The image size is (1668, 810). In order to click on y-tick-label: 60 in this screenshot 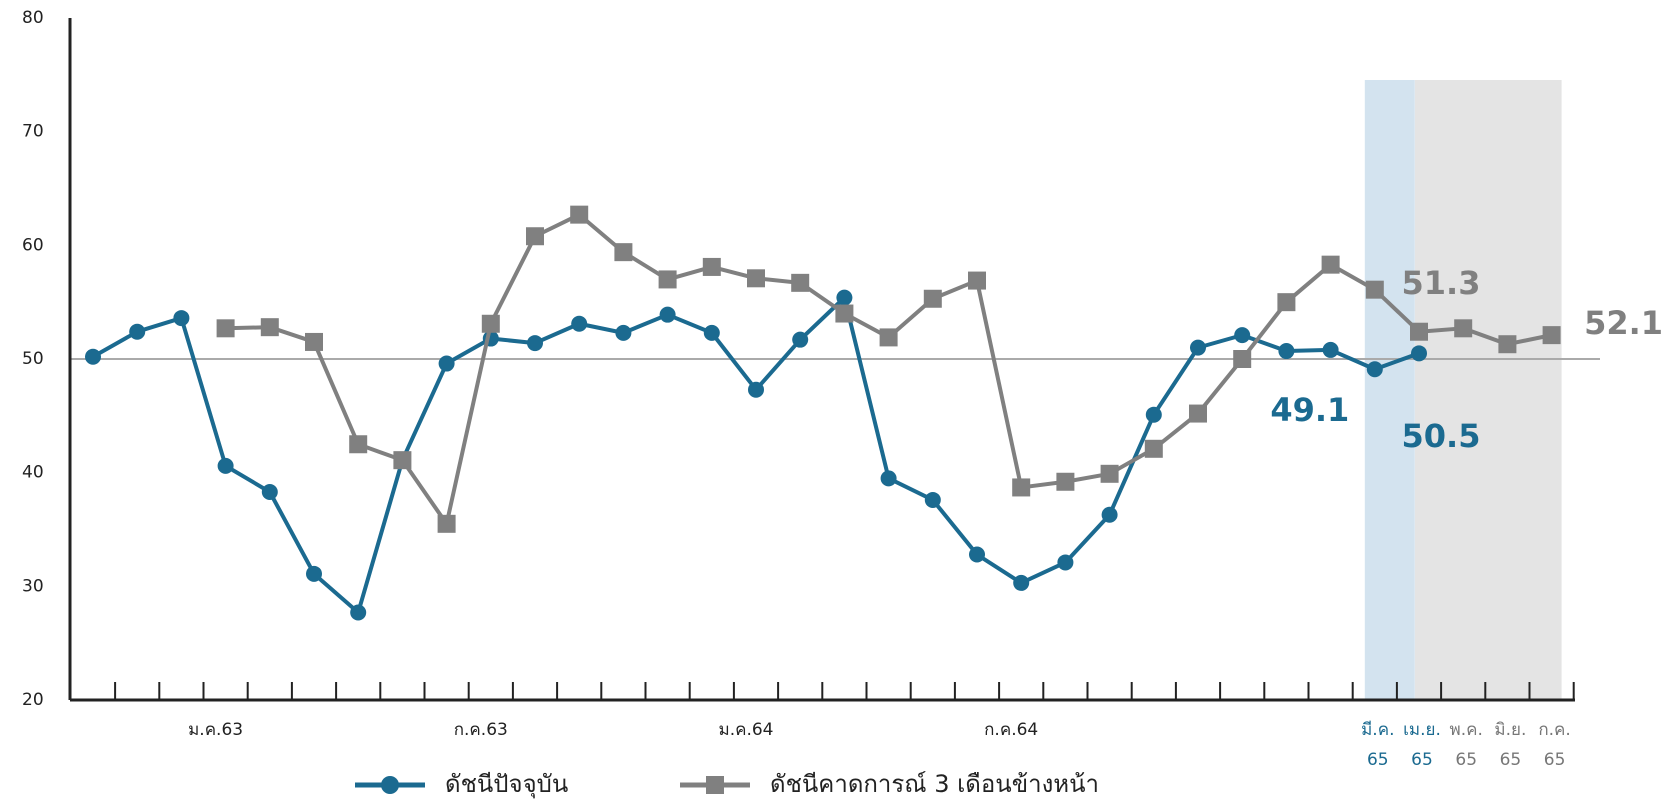, I will do `click(33, 245)`.